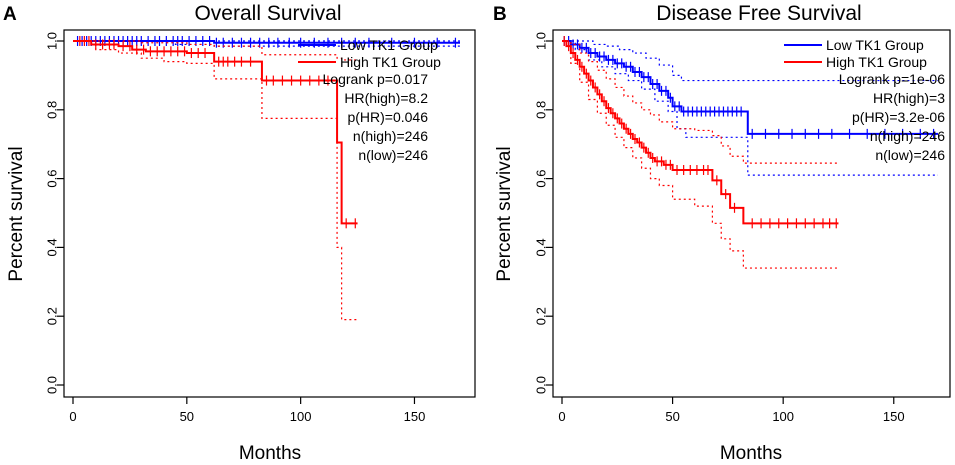 The width and height of the screenshot is (955, 465). I want to click on low-ci-upper-line, so click(750, 61).